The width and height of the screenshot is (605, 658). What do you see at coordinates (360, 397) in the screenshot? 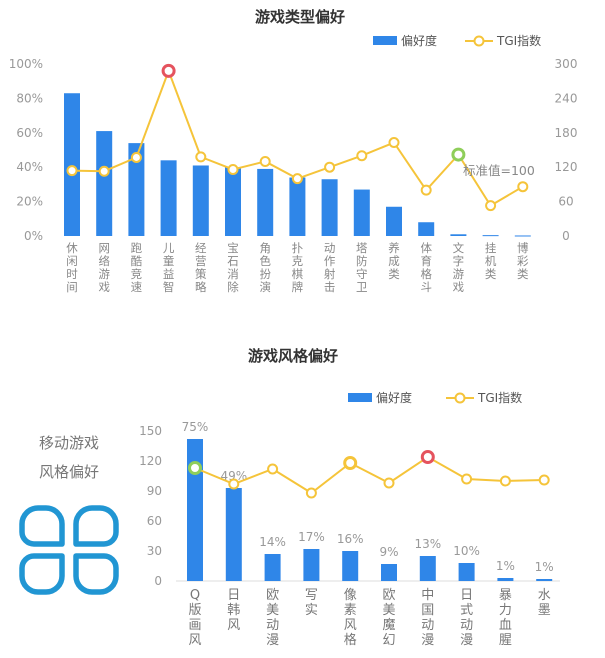
I see `chart2-legend-bar-swatch` at bounding box center [360, 397].